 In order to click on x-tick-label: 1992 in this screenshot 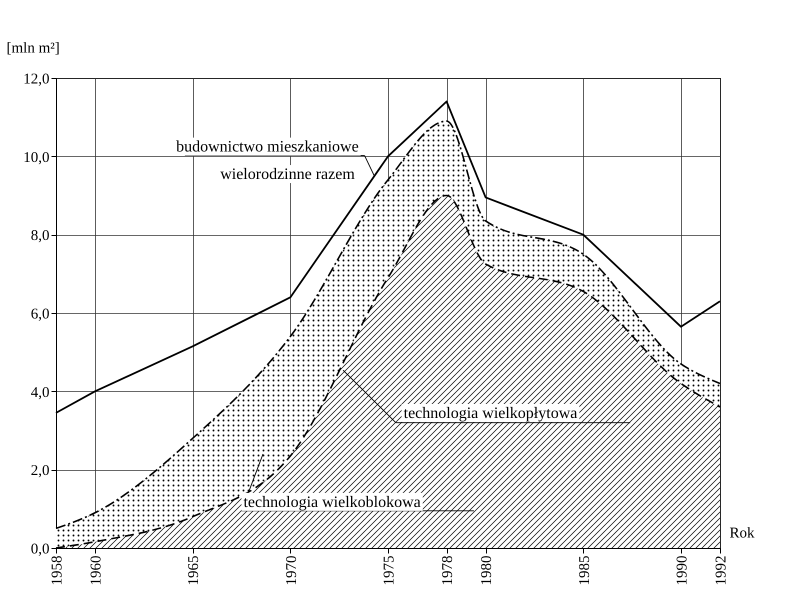, I will do `click(722, 571)`.